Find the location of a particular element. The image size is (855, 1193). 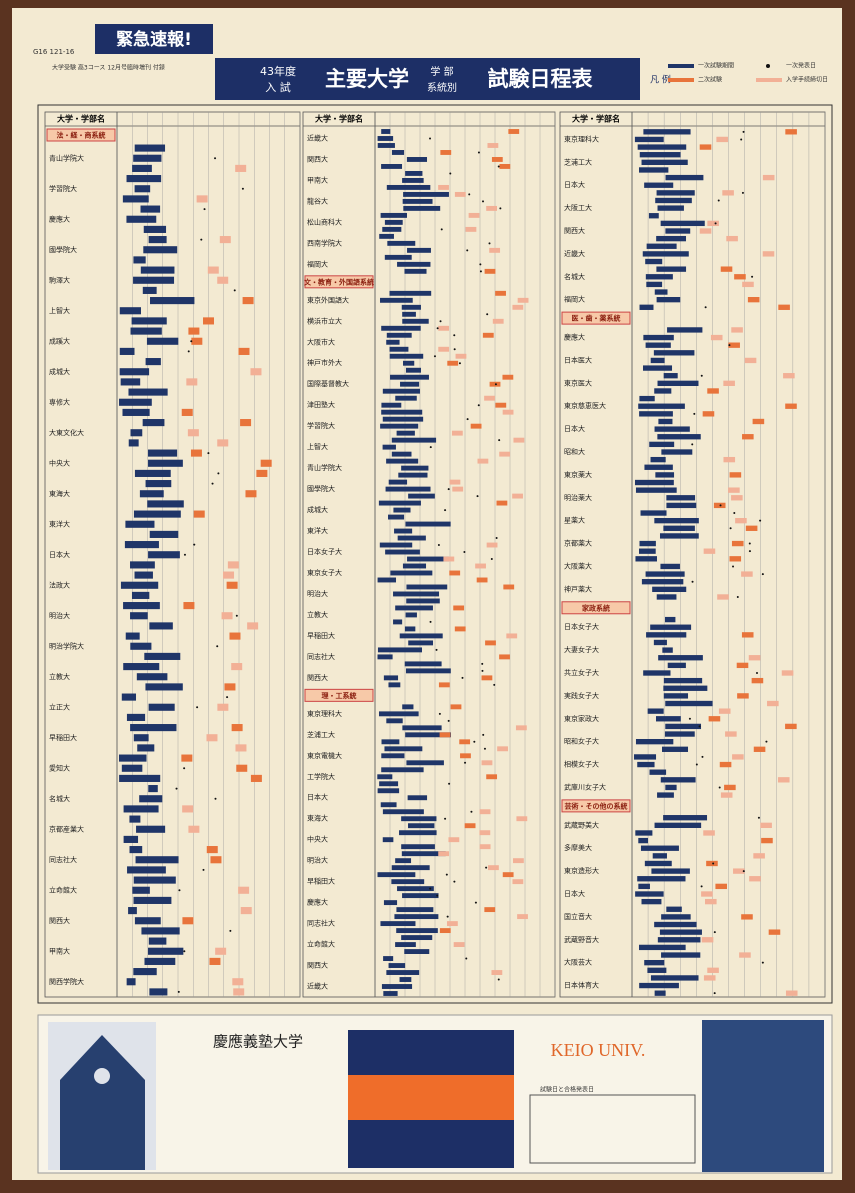

university-name: 近畿大 is located at coordinates (317, 137).